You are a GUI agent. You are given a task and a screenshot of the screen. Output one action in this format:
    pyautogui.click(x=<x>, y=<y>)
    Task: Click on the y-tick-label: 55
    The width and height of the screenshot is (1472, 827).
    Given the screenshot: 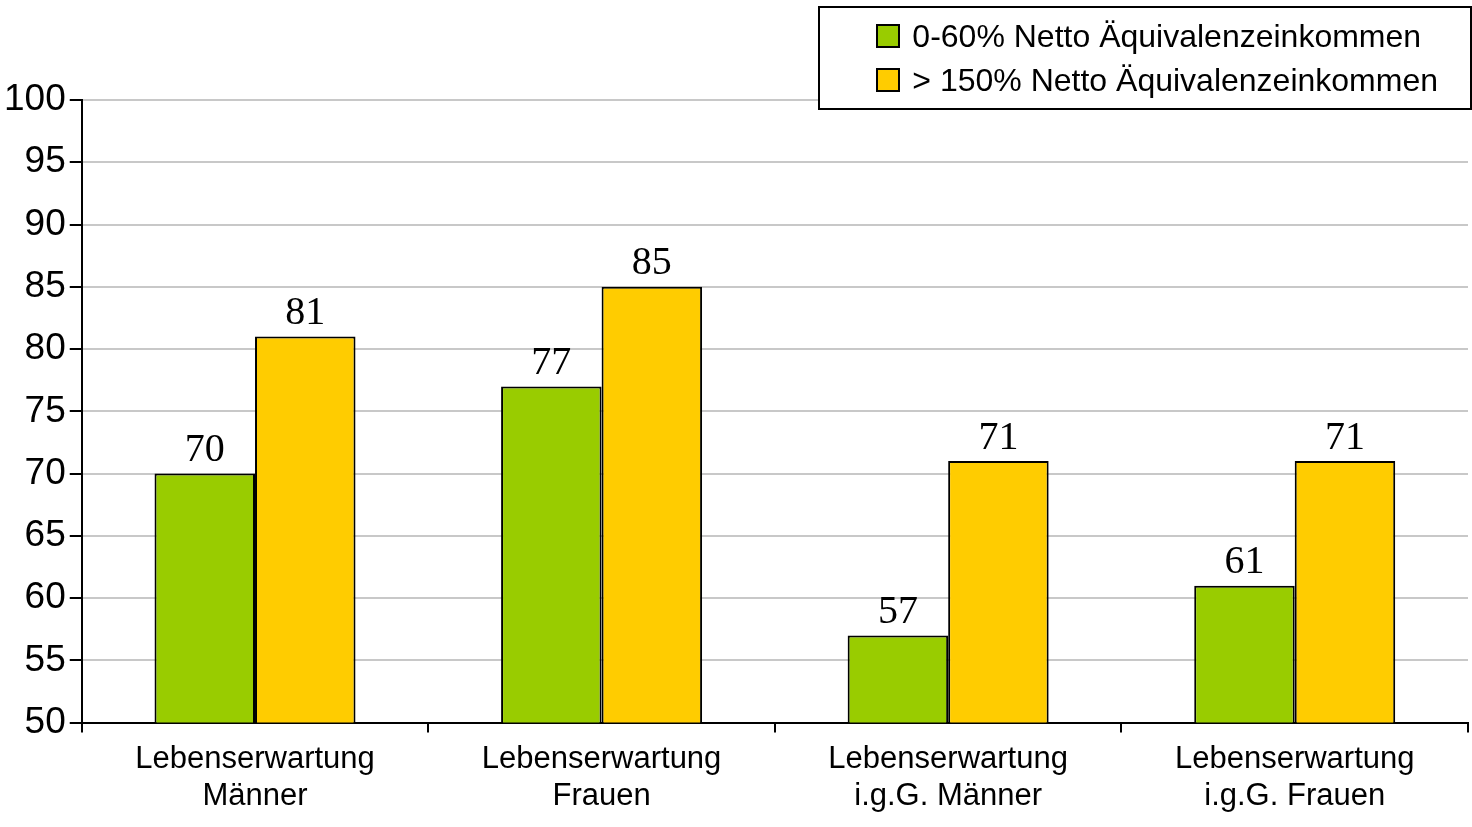 What is the action you would take?
    pyautogui.click(x=45, y=658)
    